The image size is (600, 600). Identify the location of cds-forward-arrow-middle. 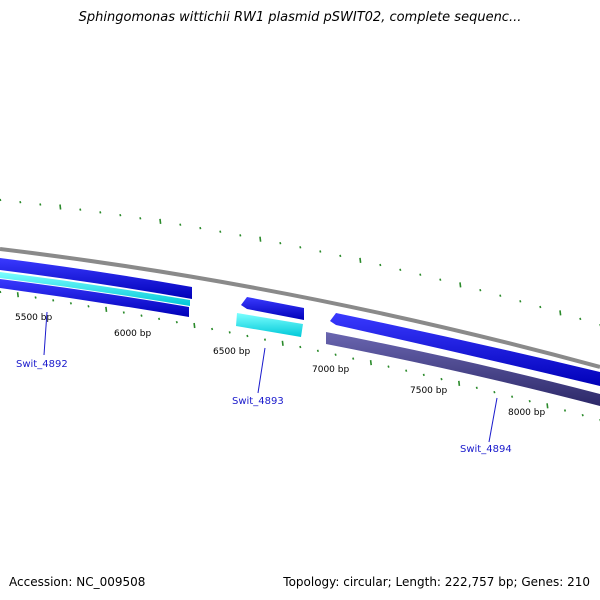
(272, 308).